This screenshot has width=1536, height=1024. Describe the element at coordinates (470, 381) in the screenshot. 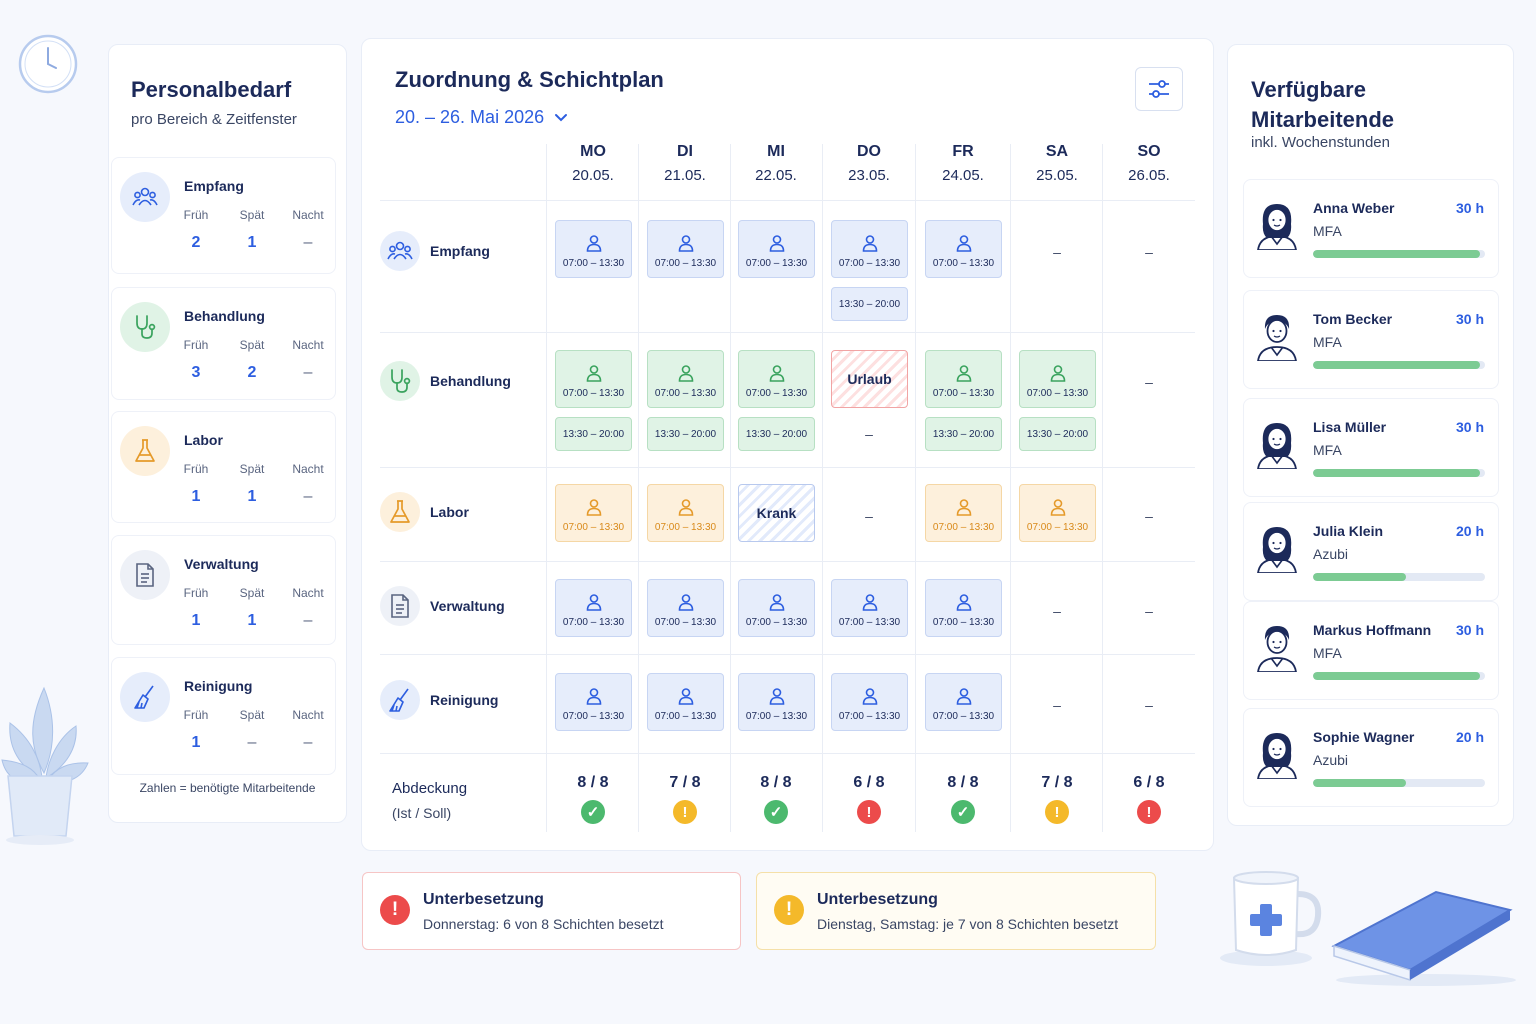

I see `row-name: Behandlung` at that location.